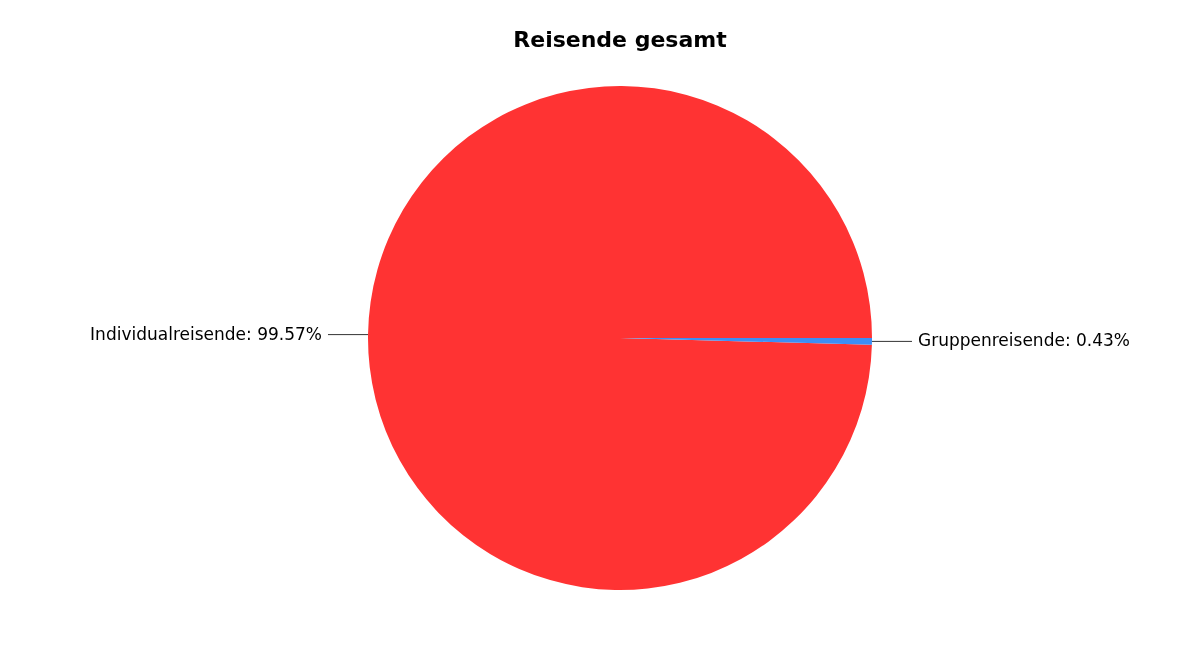 The image size is (1196, 668). What do you see at coordinates (1024, 340) in the screenshot?
I see `slice-label: Gruppenreisende: 0.43%` at bounding box center [1024, 340].